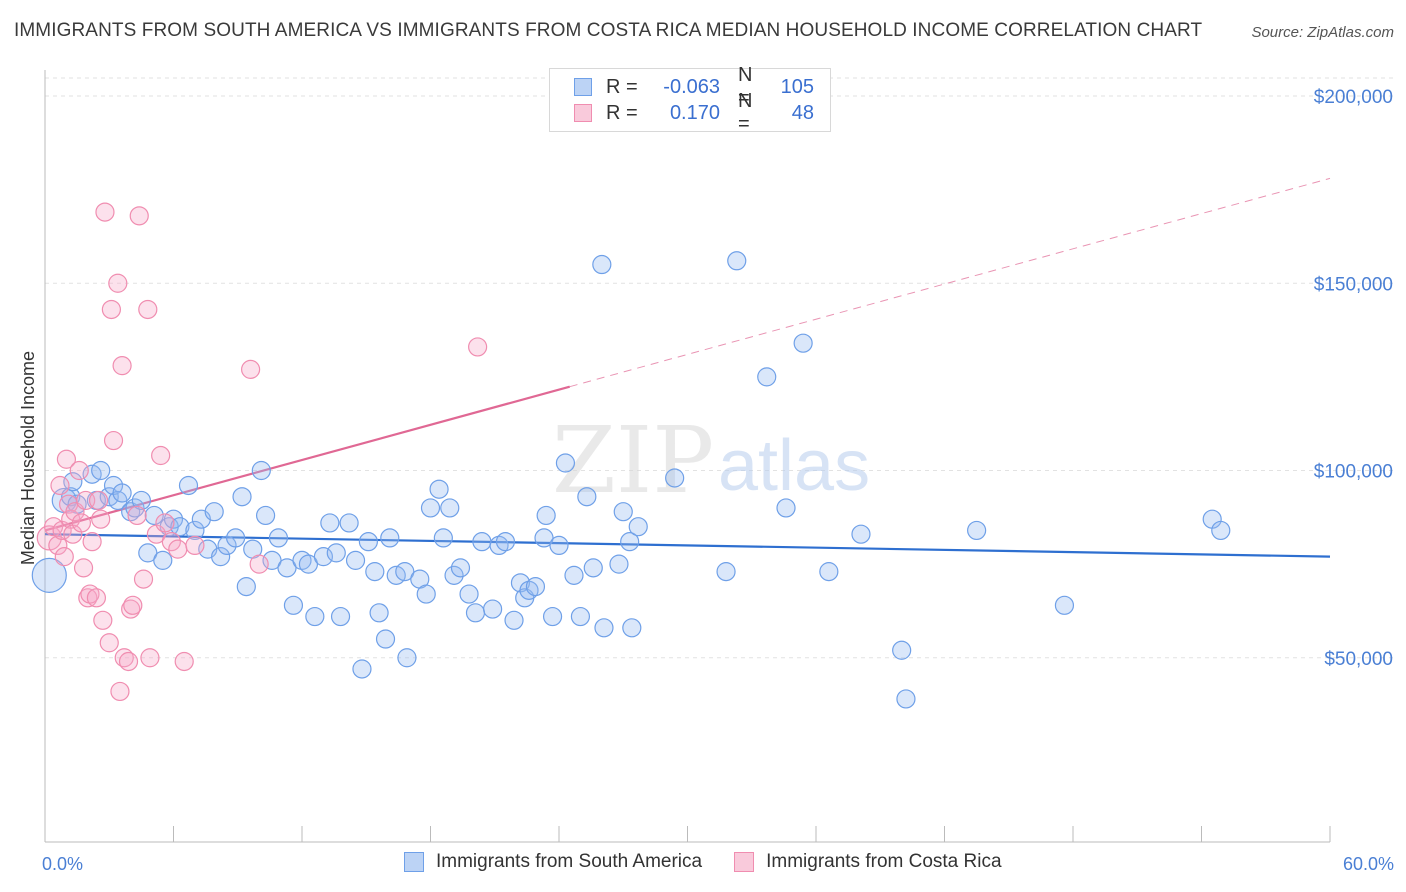  What do you see at coordinates (802, 112) in the screenshot?
I see `legend-n-value: 48` at bounding box center [802, 112].